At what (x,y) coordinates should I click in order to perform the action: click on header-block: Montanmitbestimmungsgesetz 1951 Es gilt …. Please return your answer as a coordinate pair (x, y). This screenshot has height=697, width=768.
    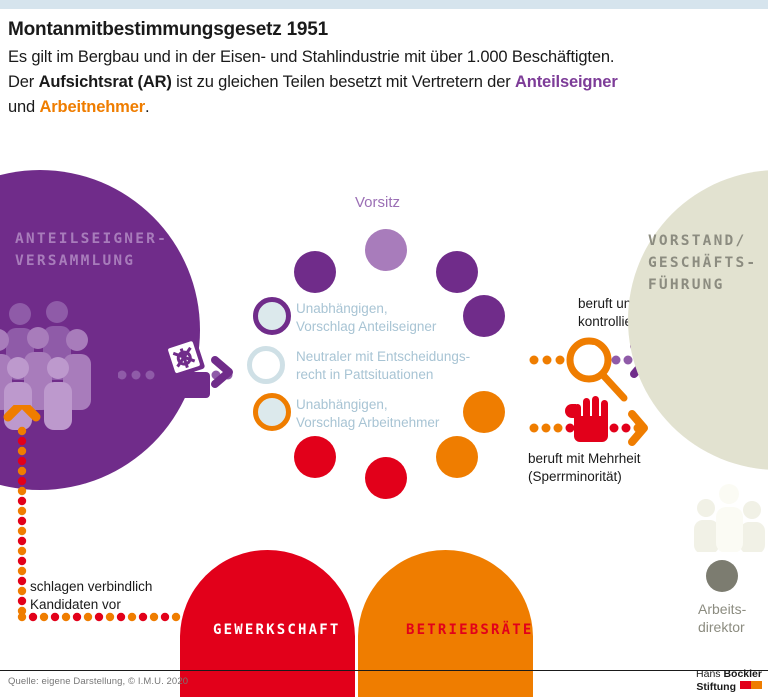
    Looking at the image, I should click on (386, 69).